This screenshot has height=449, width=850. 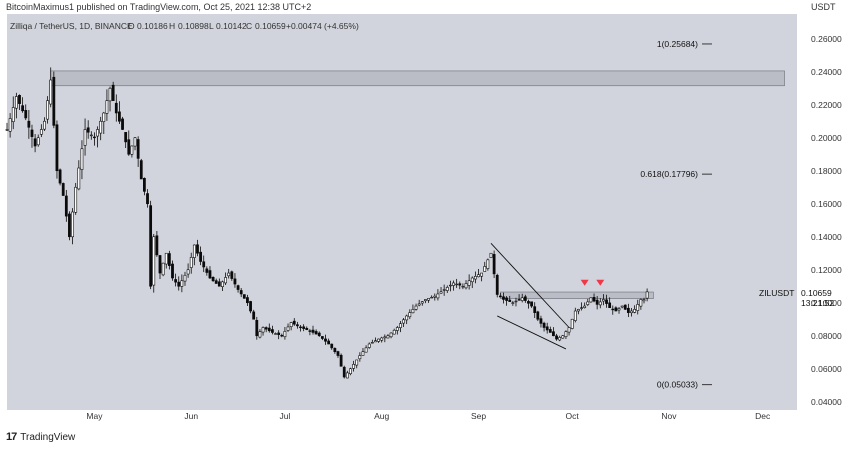 I want to click on low-value: 0.10142, so click(x=231, y=26).